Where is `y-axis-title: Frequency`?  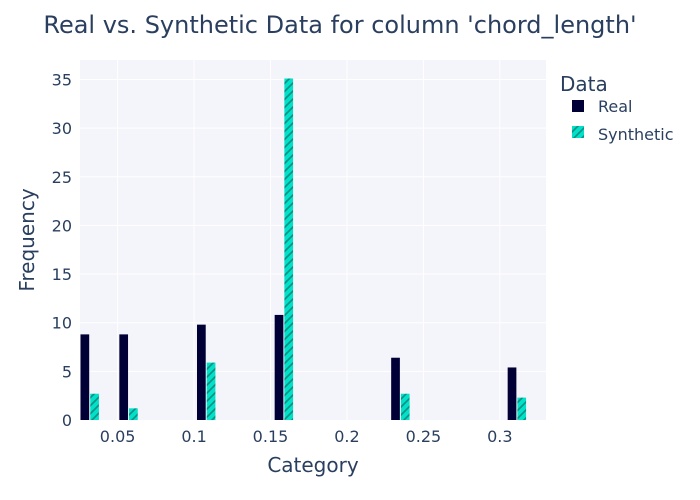 y-axis-title: Frequency is located at coordinates (27, 239).